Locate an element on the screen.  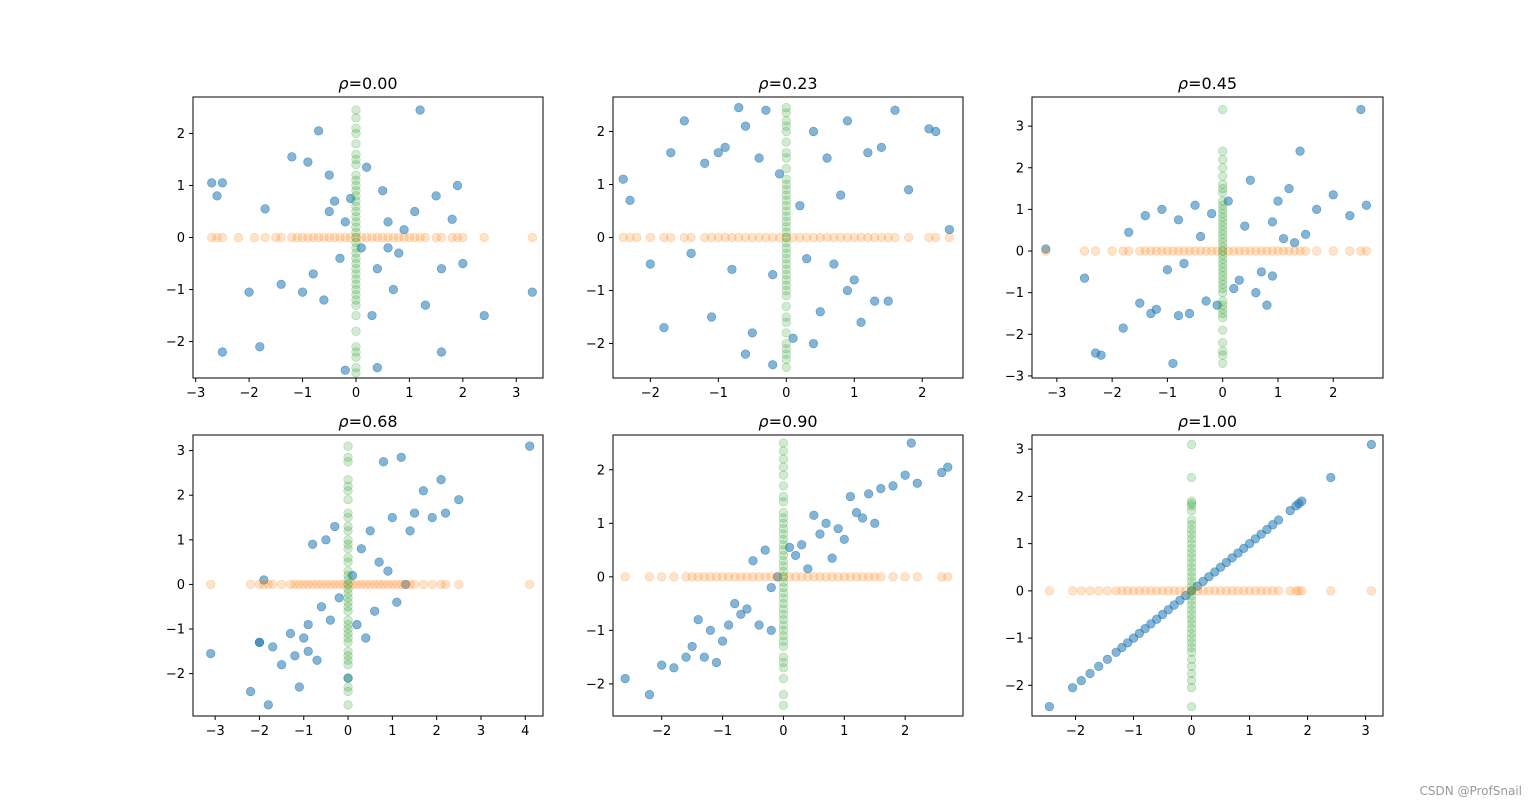
x-tick-label: 4 is located at coordinates (525, 731).